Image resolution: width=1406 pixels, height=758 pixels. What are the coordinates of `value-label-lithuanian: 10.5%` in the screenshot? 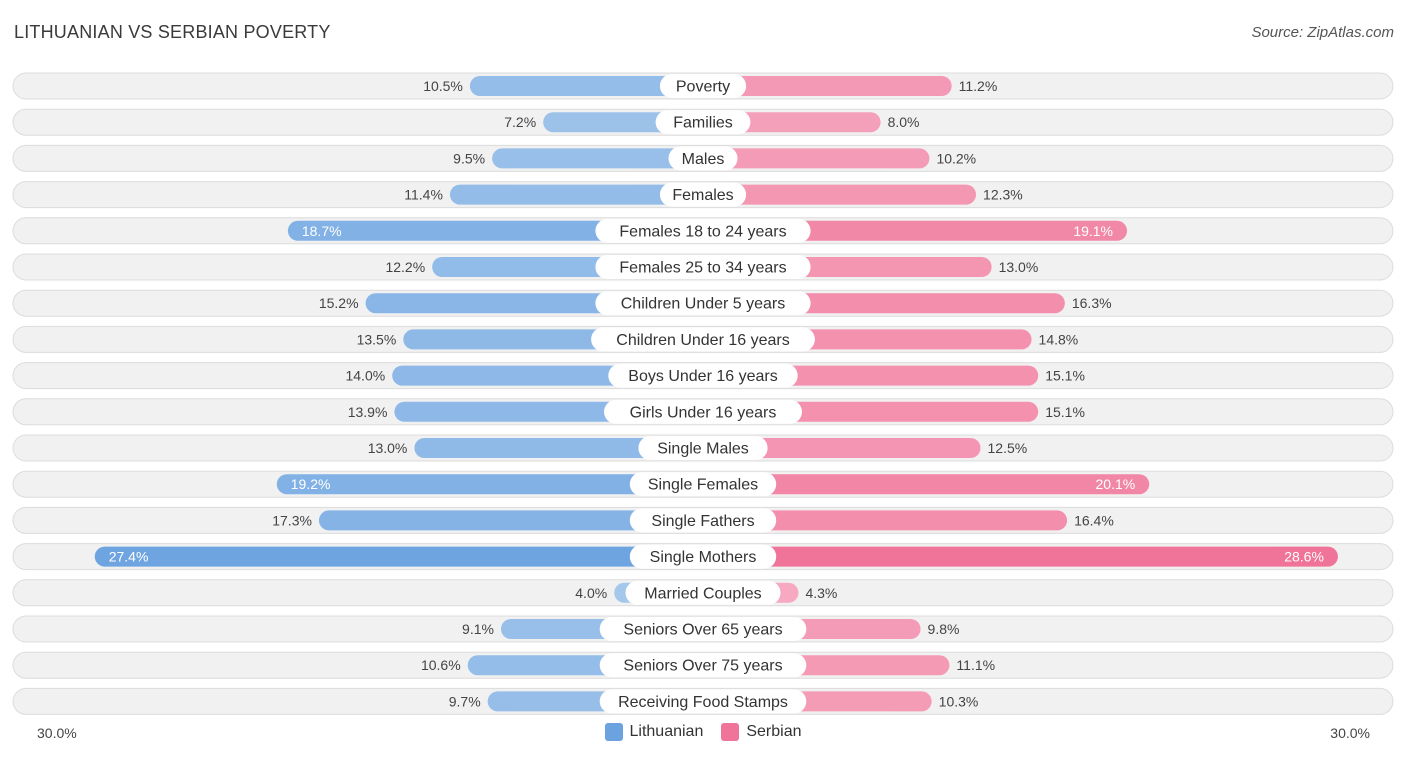 It's located at (443, 86).